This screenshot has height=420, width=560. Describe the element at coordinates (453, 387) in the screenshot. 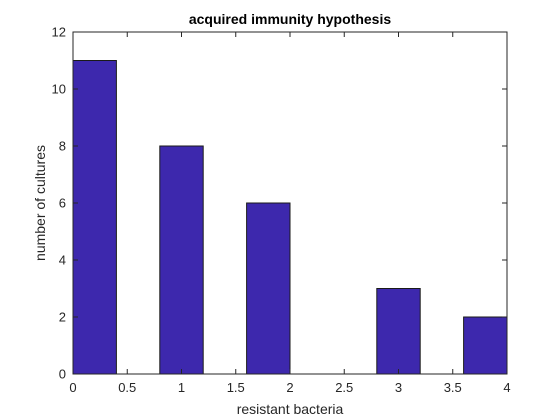

I see `x-tick-label: 3.5` at that location.